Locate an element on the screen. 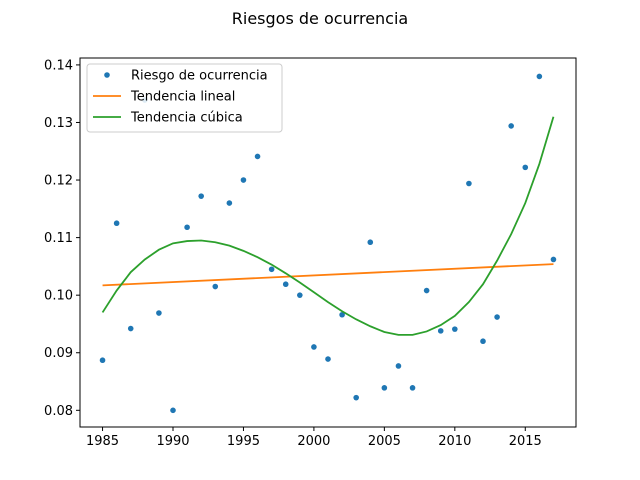  chart-title: Riesgos de ocurrencia is located at coordinates (320, 18).